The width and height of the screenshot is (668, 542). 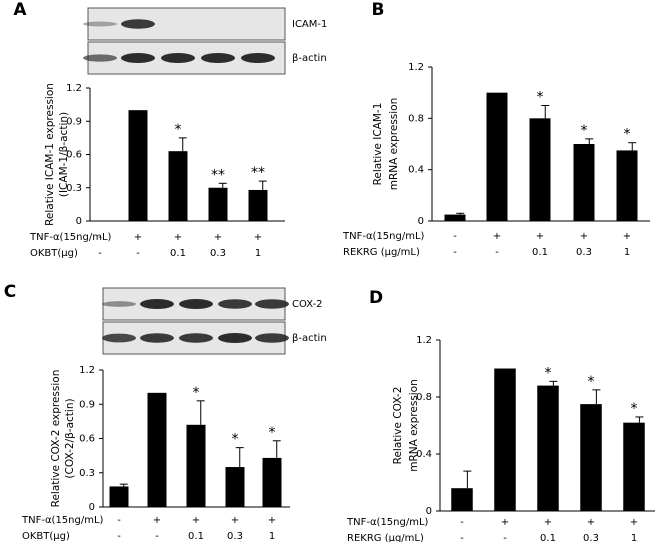 I want to click on y-tick-label: 0.4, so click(x=416, y=170).